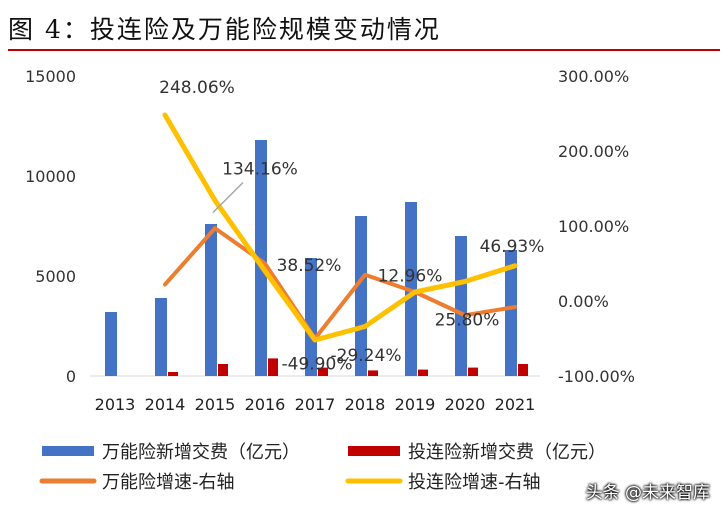  What do you see at coordinates (512, 247) in the screenshot?
I see `data-label: 46.93%` at bounding box center [512, 247].